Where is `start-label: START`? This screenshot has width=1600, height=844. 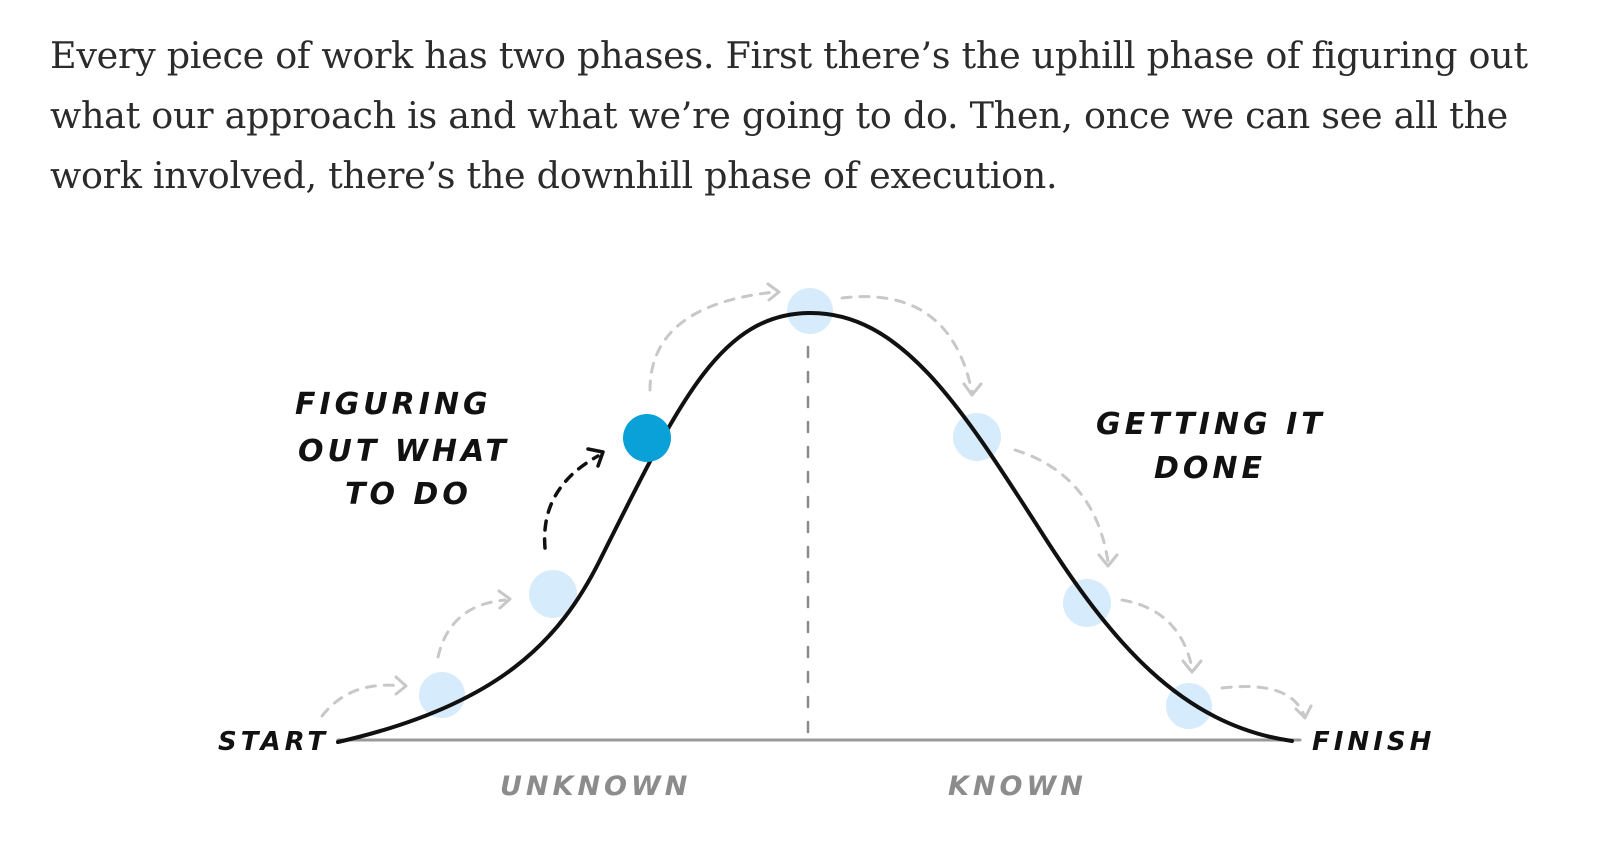 start-label: START is located at coordinates (273, 742).